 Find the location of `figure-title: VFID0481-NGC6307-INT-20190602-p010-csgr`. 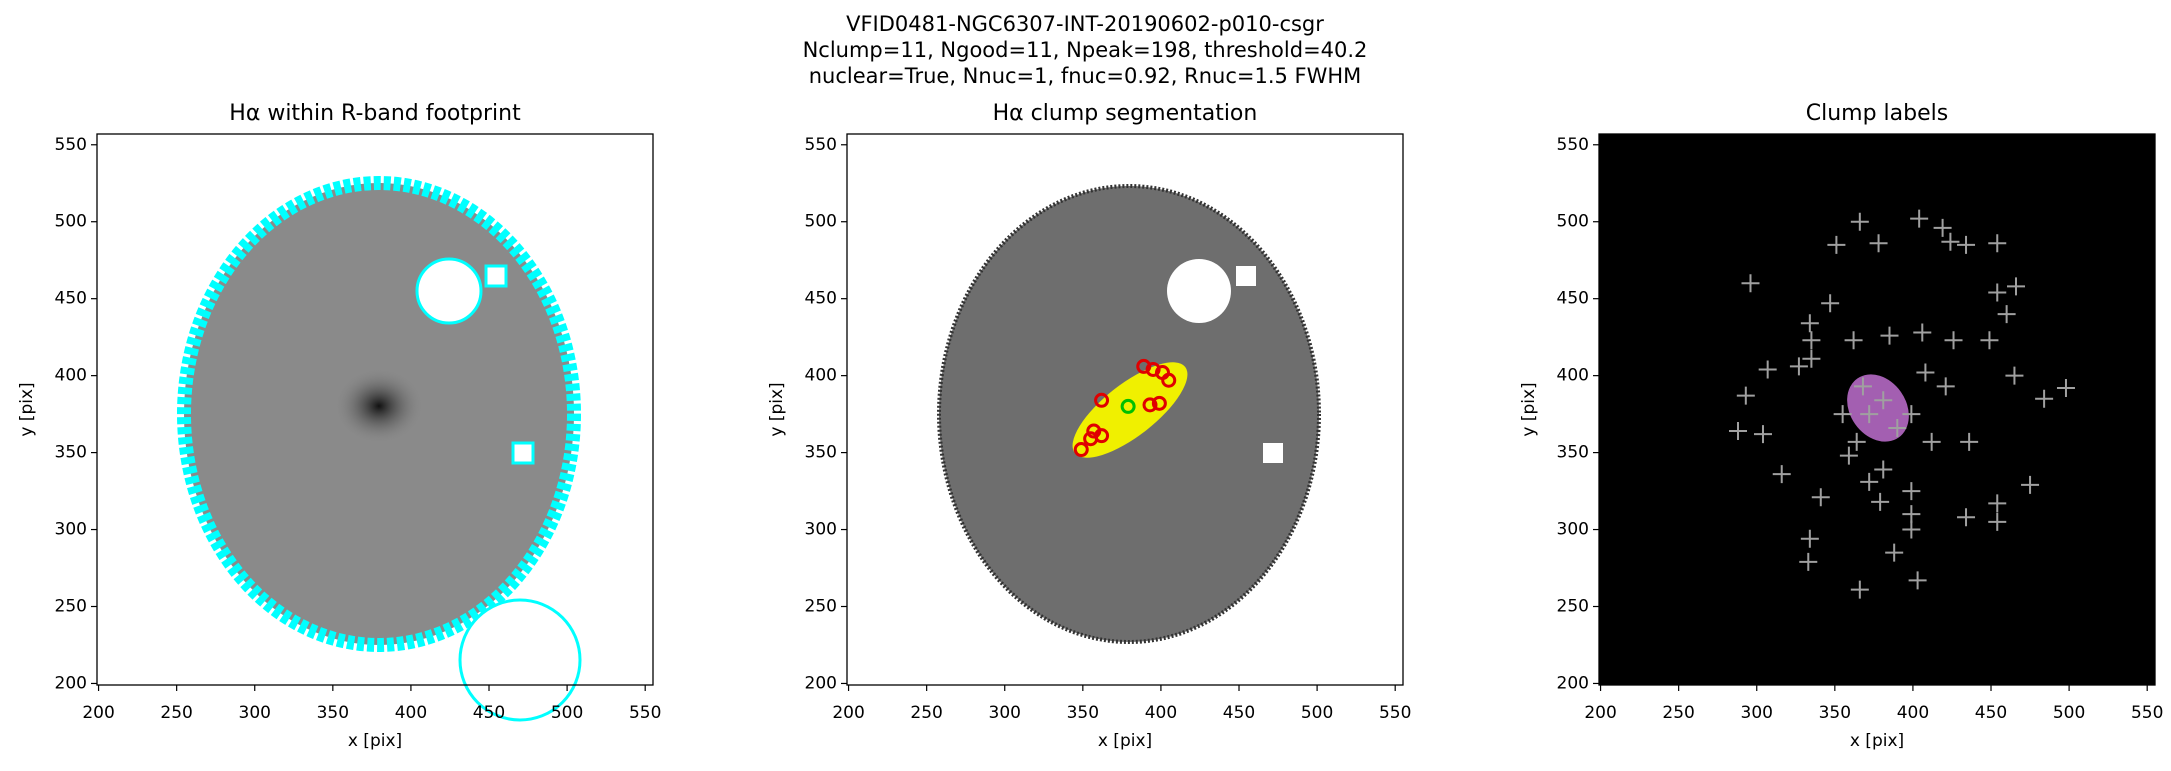

figure-title: VFID0481-NGC6307-INT-20190602-p010-csgr is located at coordinates (1085, 24).